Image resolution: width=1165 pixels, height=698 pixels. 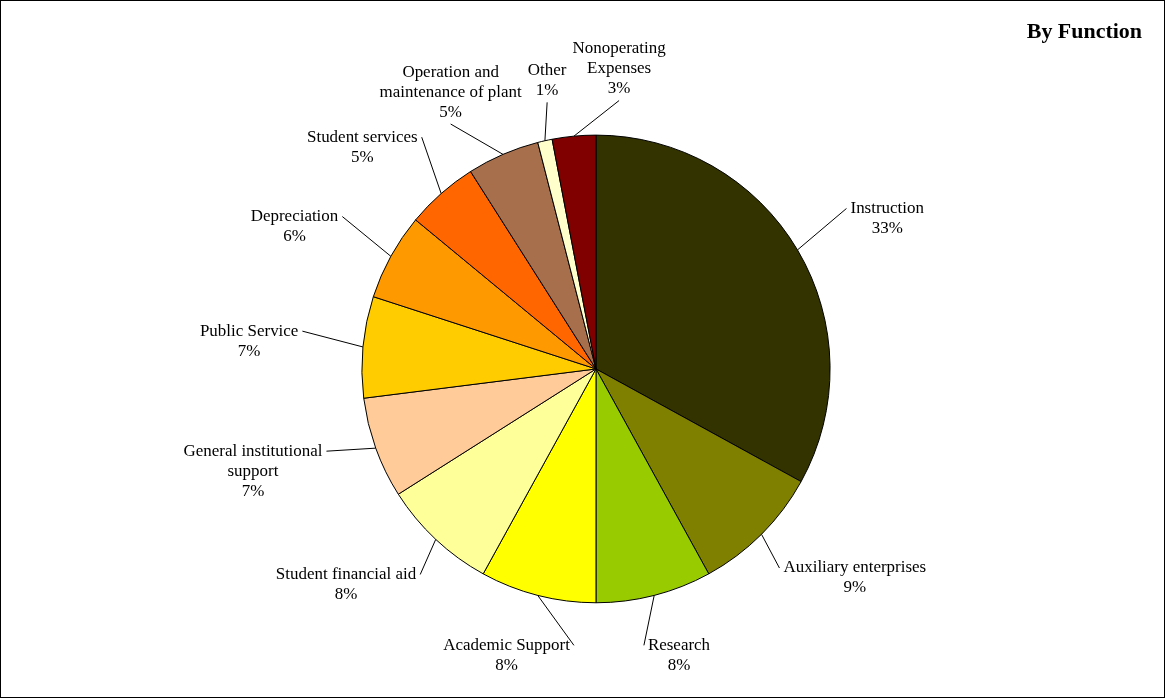 What do you see at coordinates (1084, 30) in the screenshot?
I see `text: By Function` at bounding box center [1084, 30].